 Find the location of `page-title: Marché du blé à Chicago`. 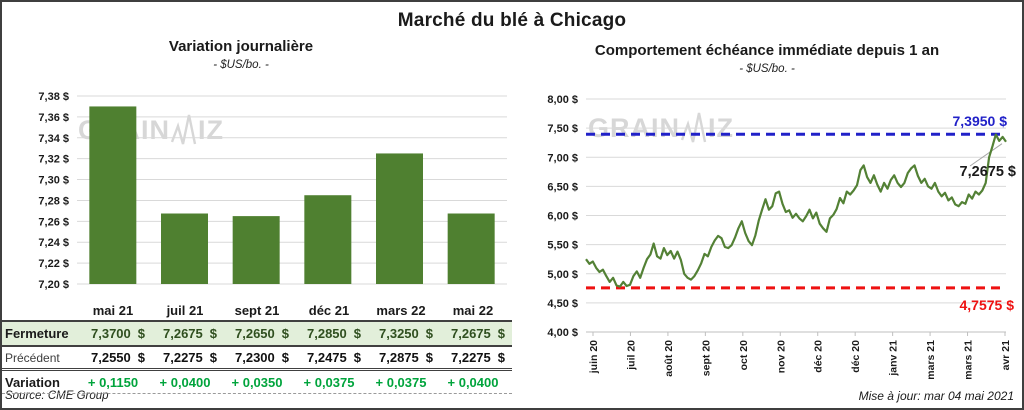

page-title: Marché du blé à Chicago is located at coordinates (512, 20).